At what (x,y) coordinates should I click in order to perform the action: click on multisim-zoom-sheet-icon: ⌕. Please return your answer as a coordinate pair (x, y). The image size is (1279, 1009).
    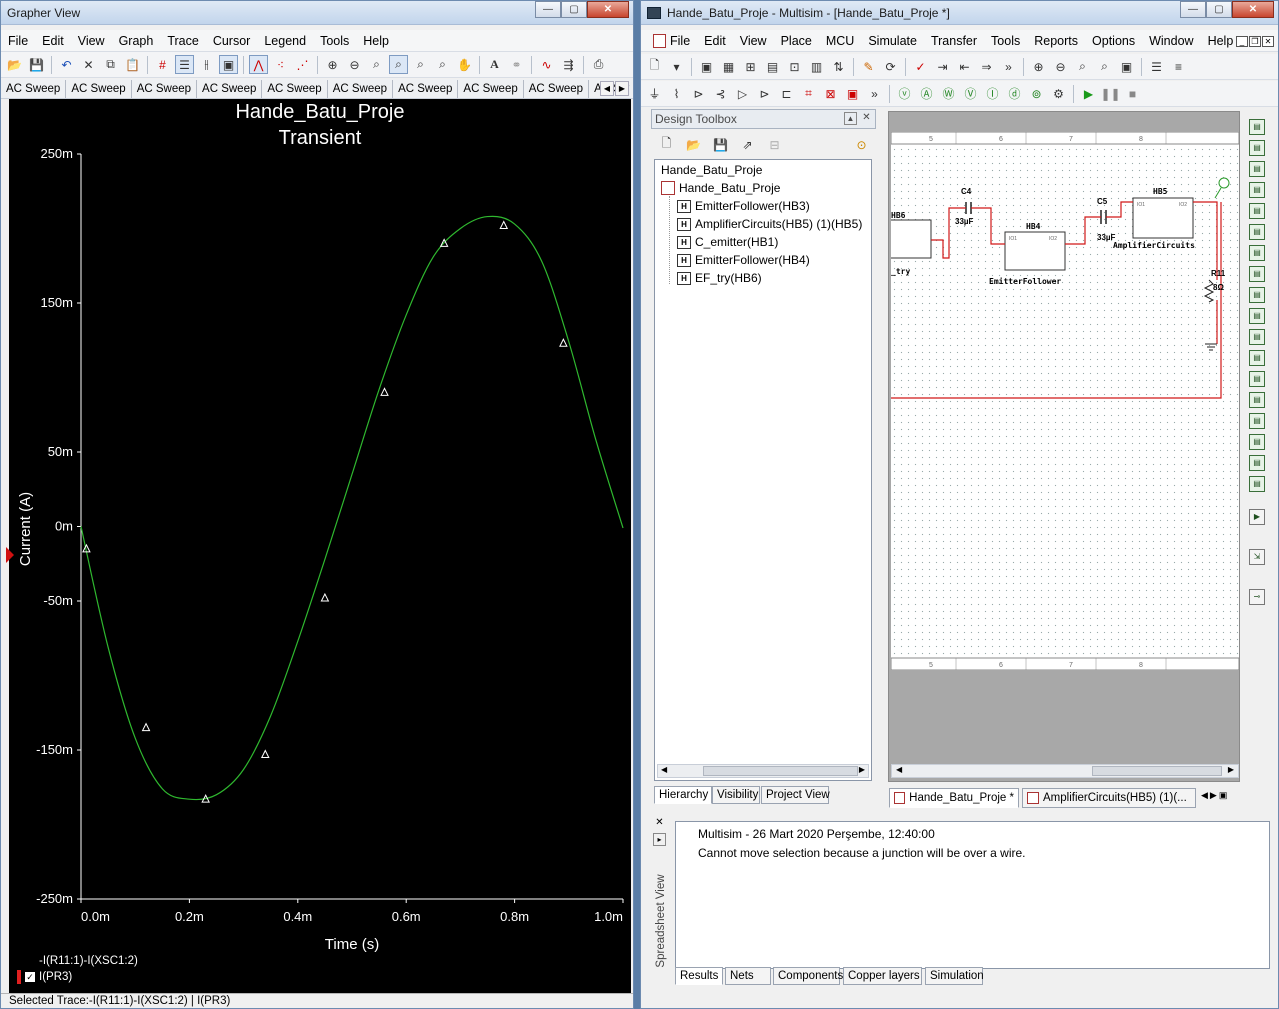
    Looking at the image, I should click on (1104, 66).